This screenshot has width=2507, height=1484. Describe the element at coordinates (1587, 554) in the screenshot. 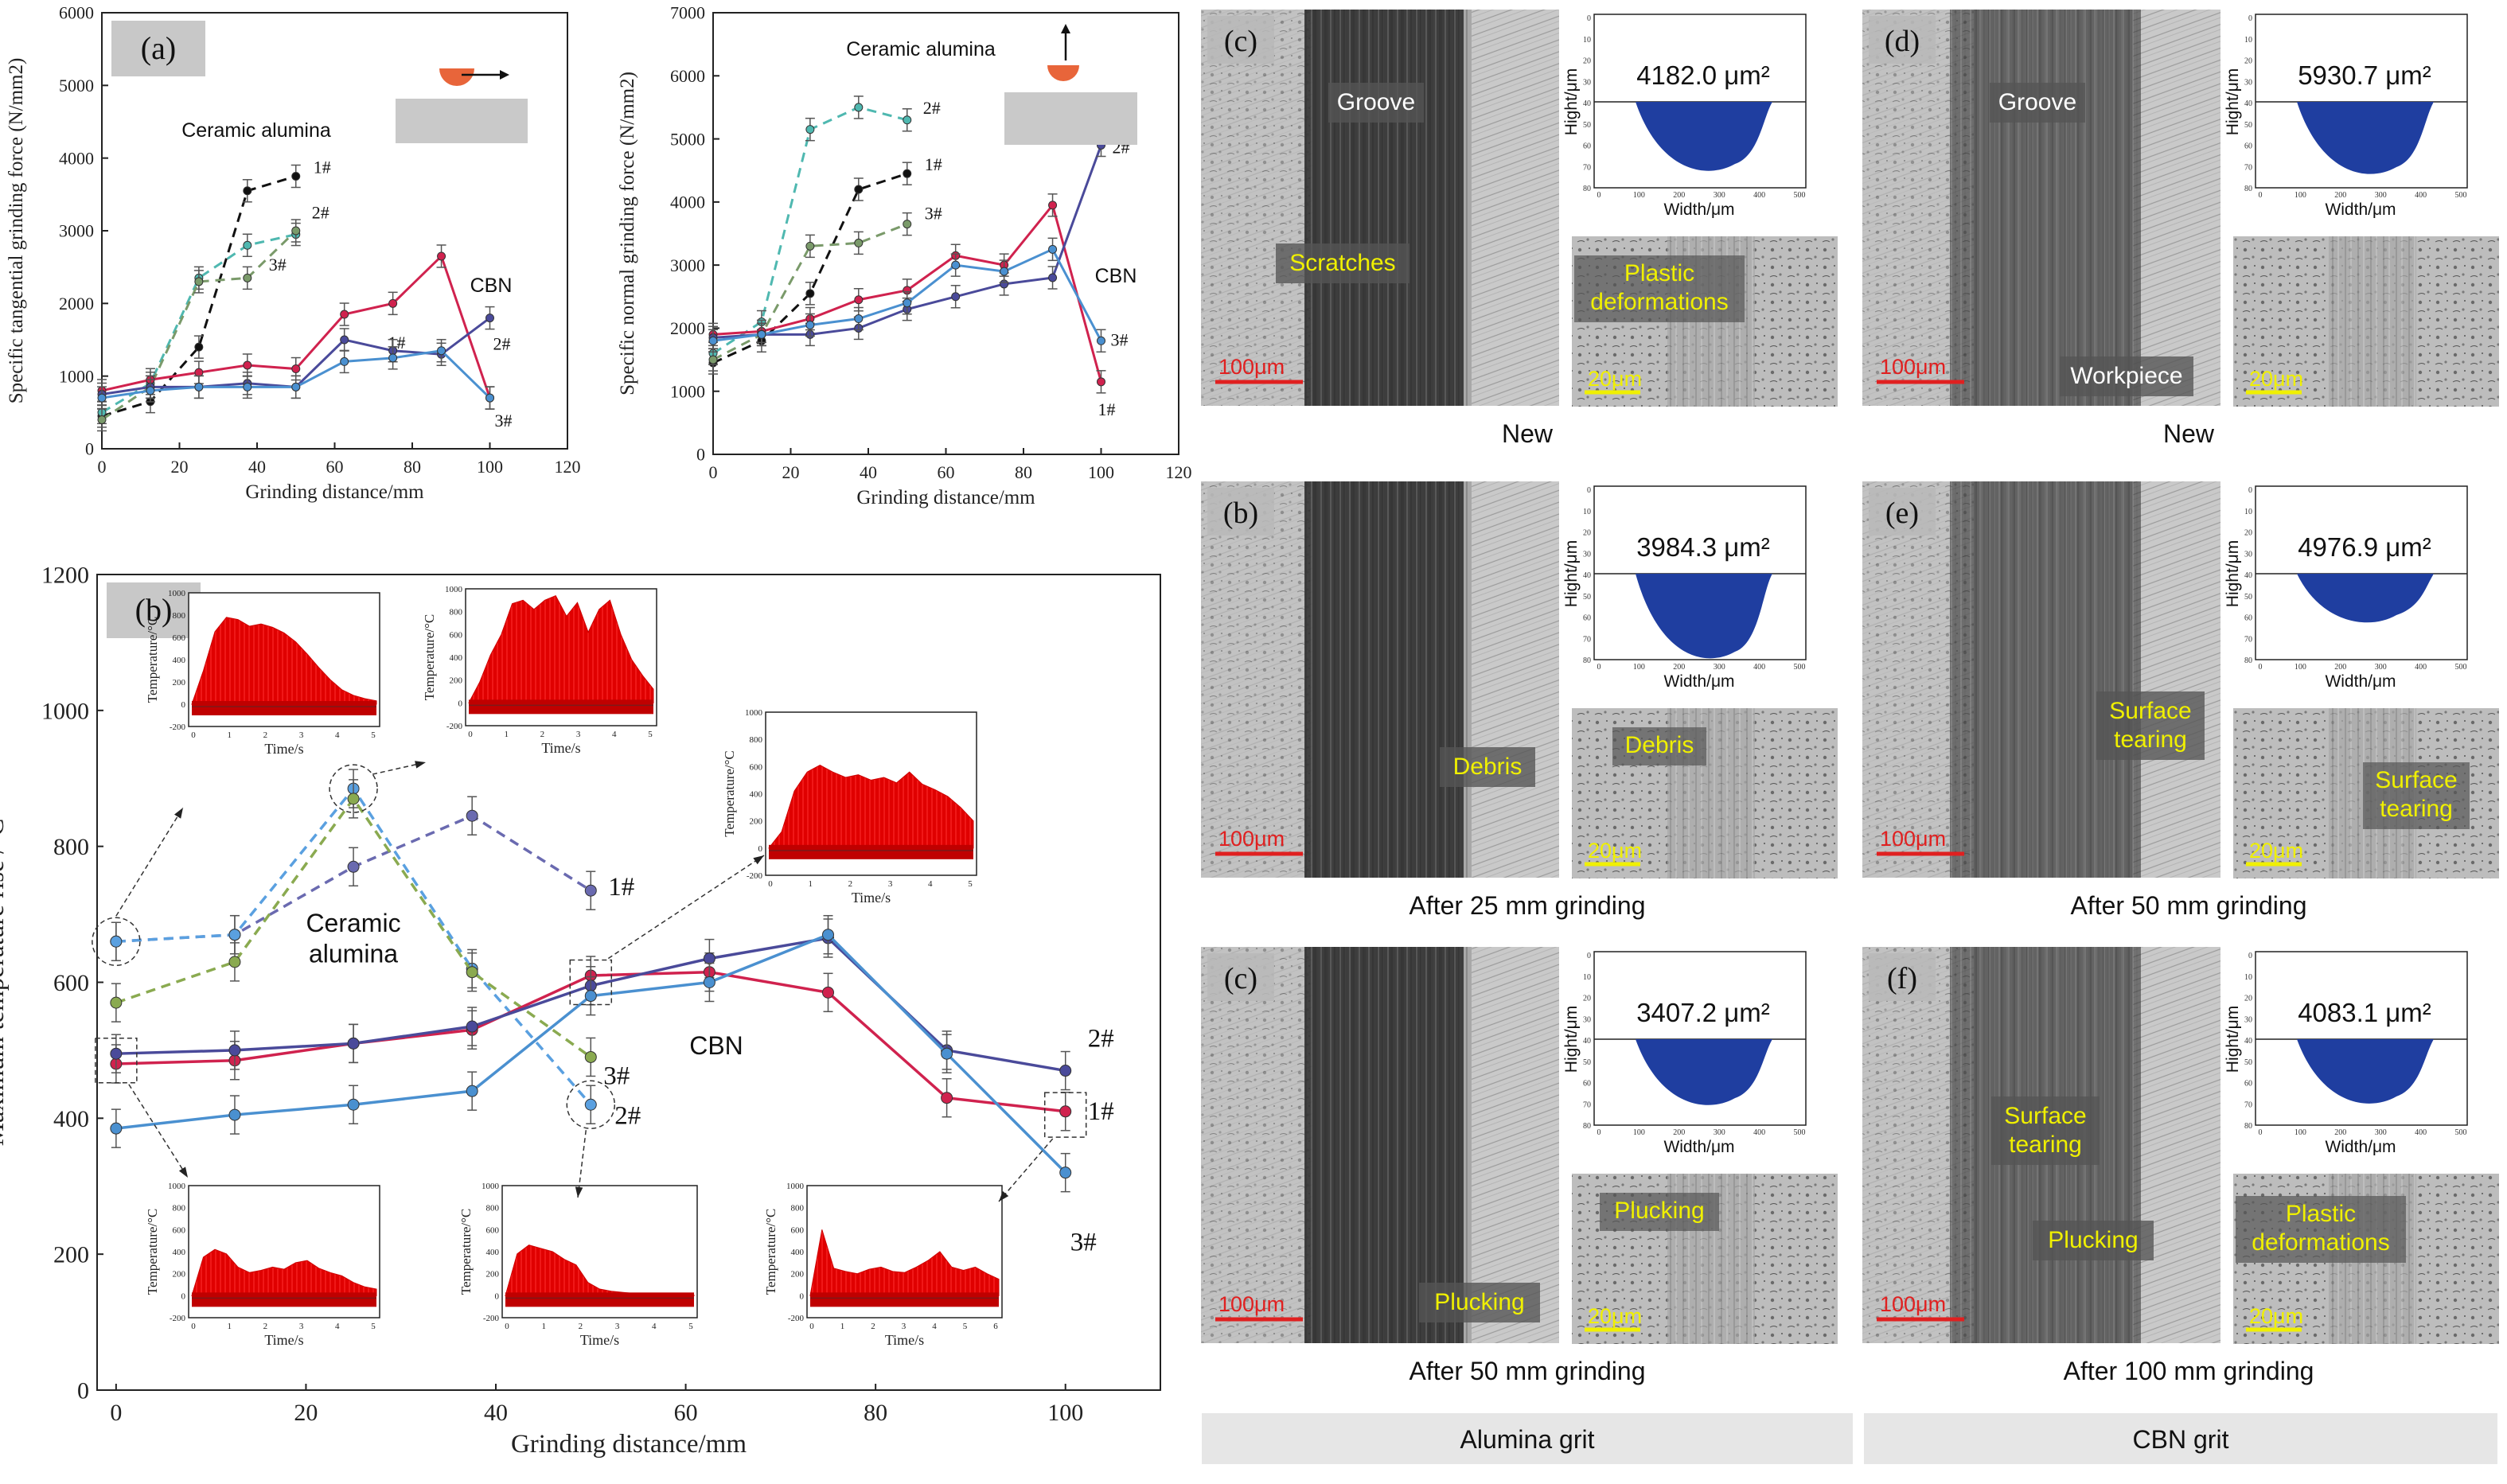

I see `profile-y-tick: 30` at that location.